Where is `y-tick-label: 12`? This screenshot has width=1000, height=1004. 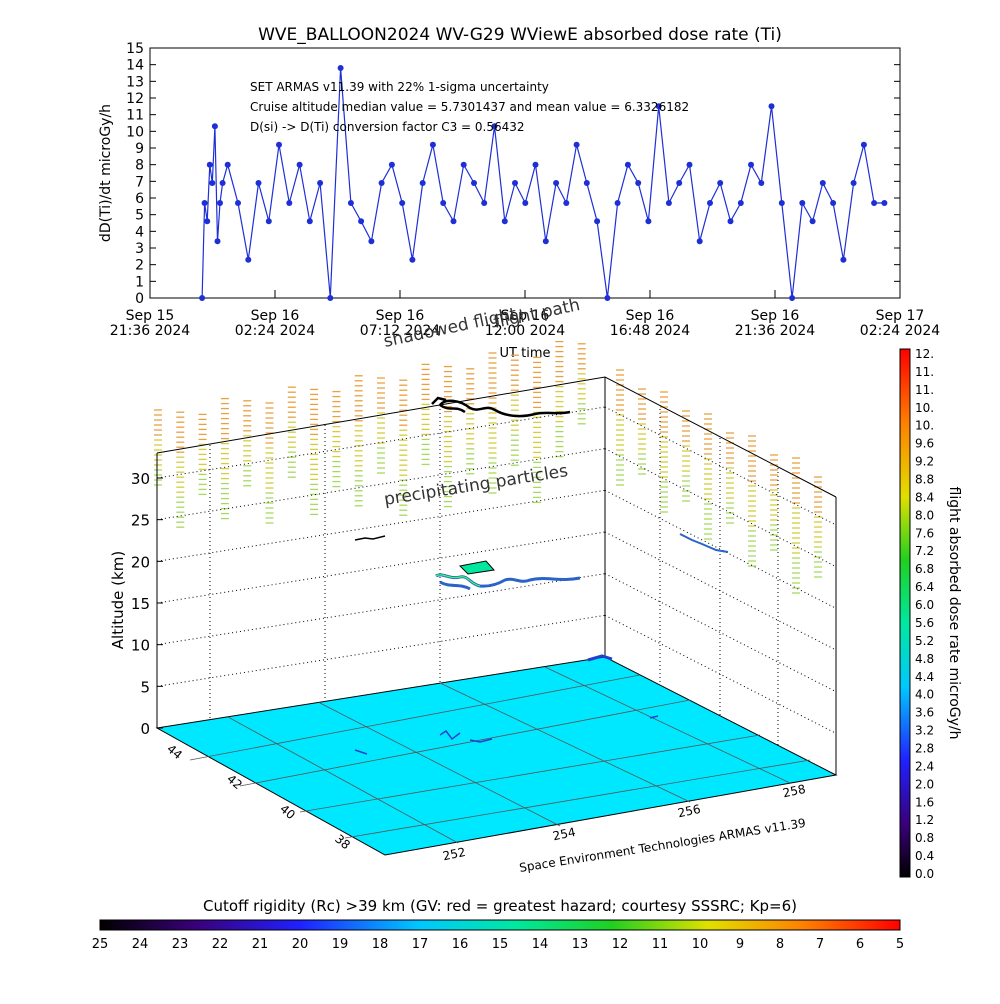
y-tick-label: 12 is located at coordinates (135, 99).